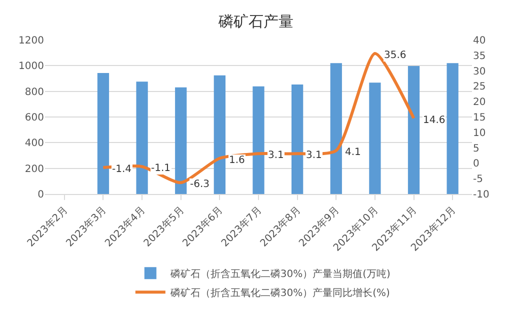  I want to click on y-tick-label: 600, so click(34, 118).